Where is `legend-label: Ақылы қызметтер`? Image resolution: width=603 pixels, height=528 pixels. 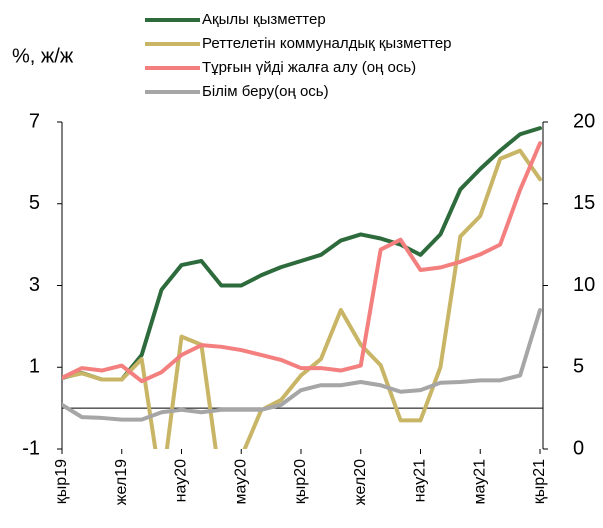 legend-label: Ақылы қызметтер is located at coordinates (264, 19).